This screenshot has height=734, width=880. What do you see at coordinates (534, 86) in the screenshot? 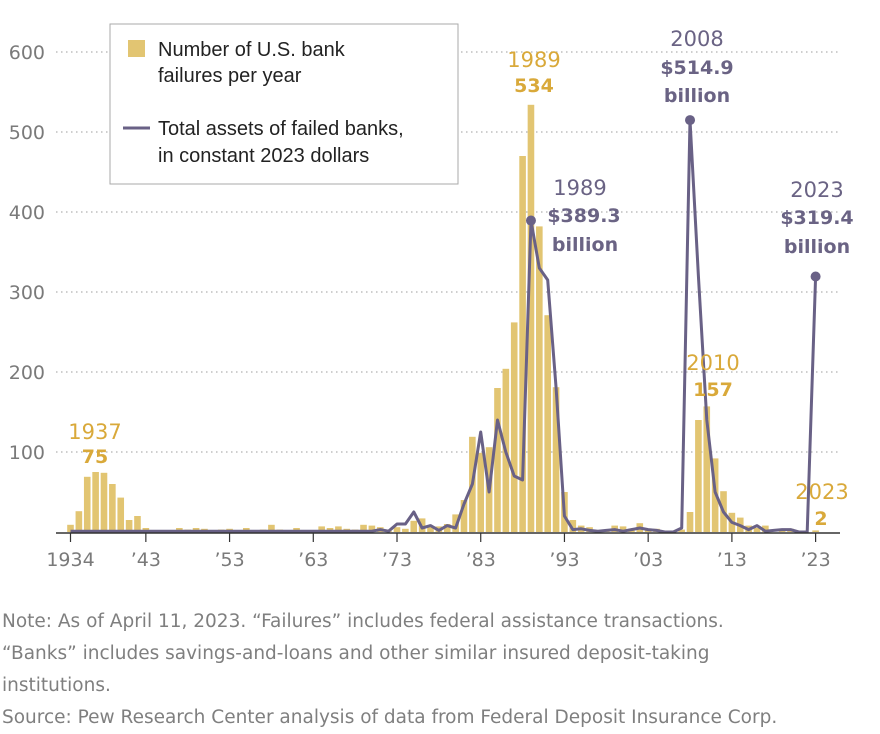
I see `annotation-1989-failures-value: 534` at bounding box center [534, 86].